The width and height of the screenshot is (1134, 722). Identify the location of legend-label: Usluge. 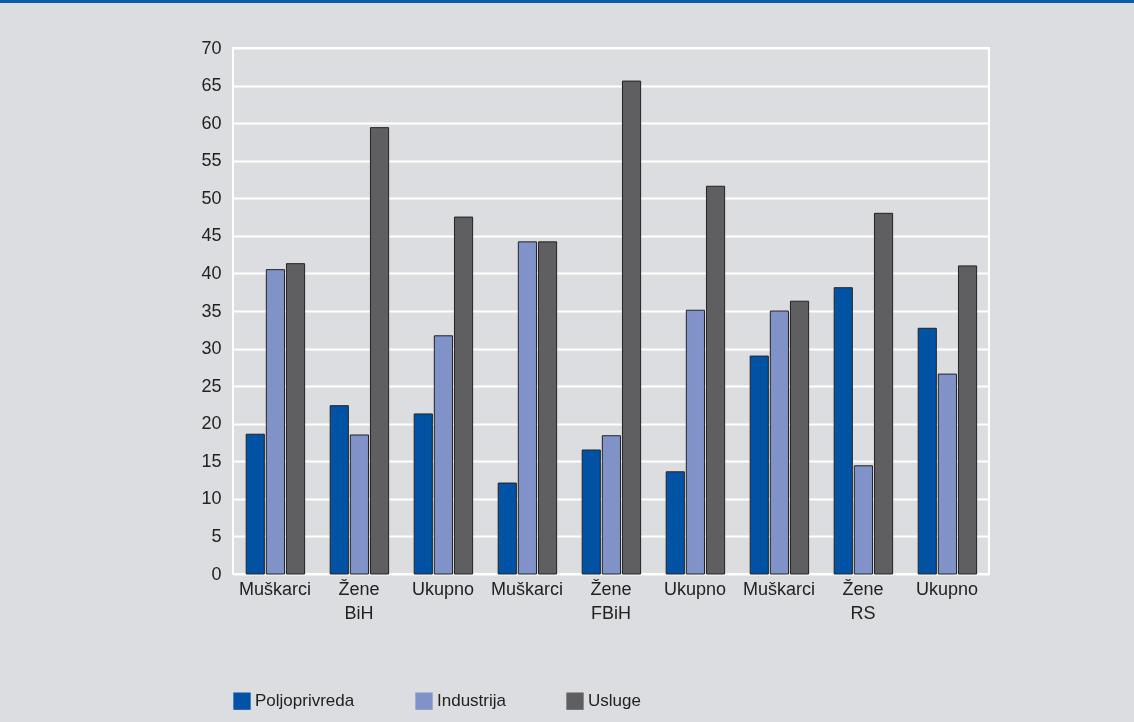
(614, 701).